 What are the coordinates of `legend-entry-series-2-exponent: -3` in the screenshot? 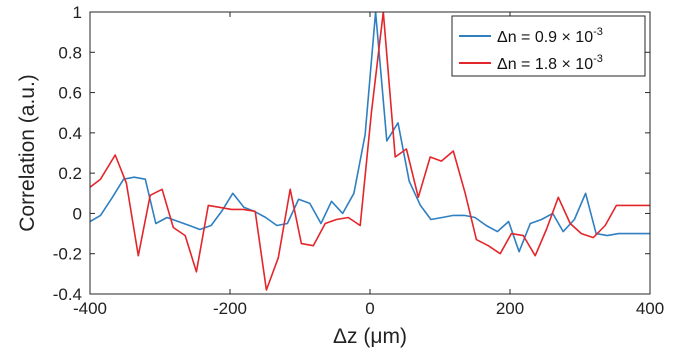 It's located at (598, 59).